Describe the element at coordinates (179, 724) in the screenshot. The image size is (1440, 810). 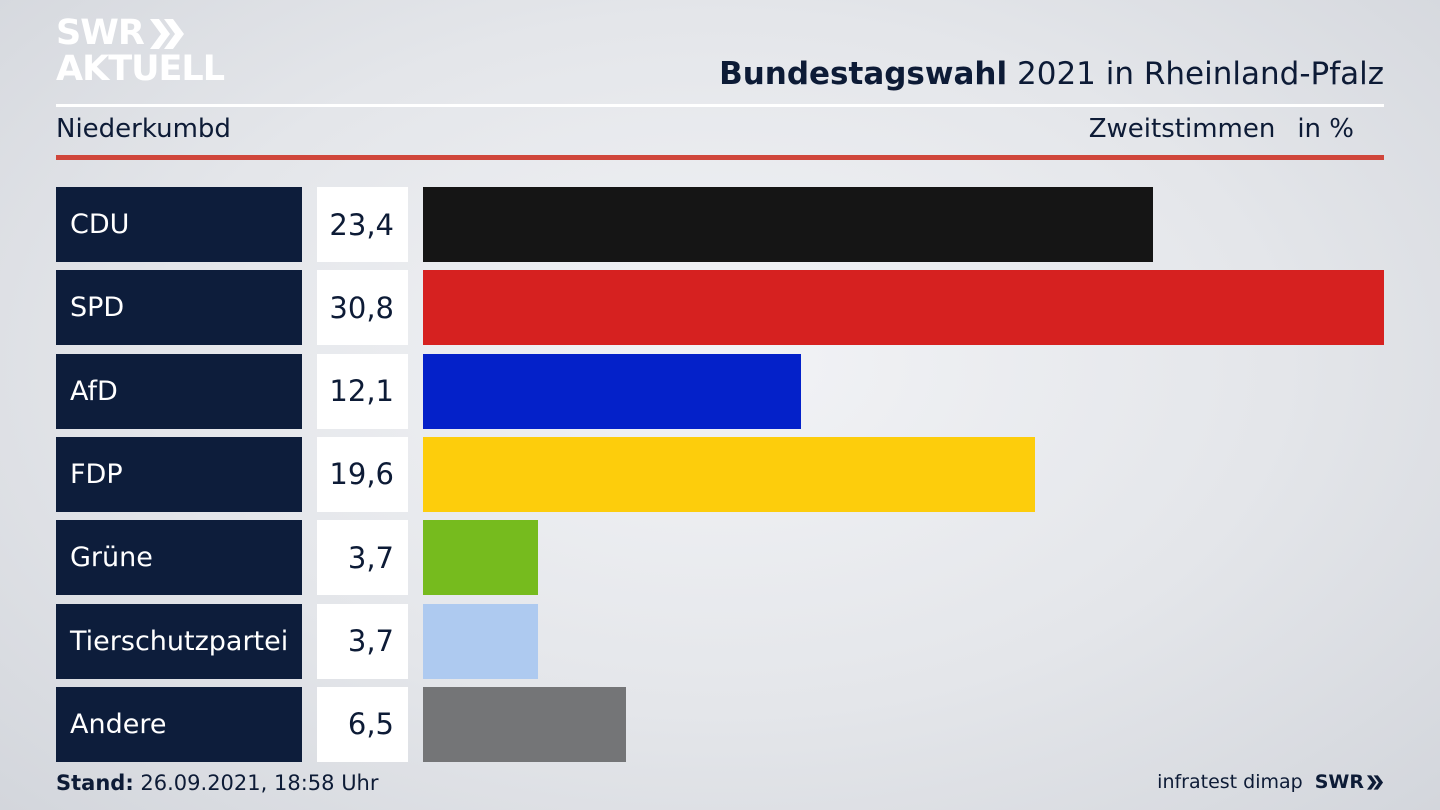
I see `party-label: Andere` at that location.